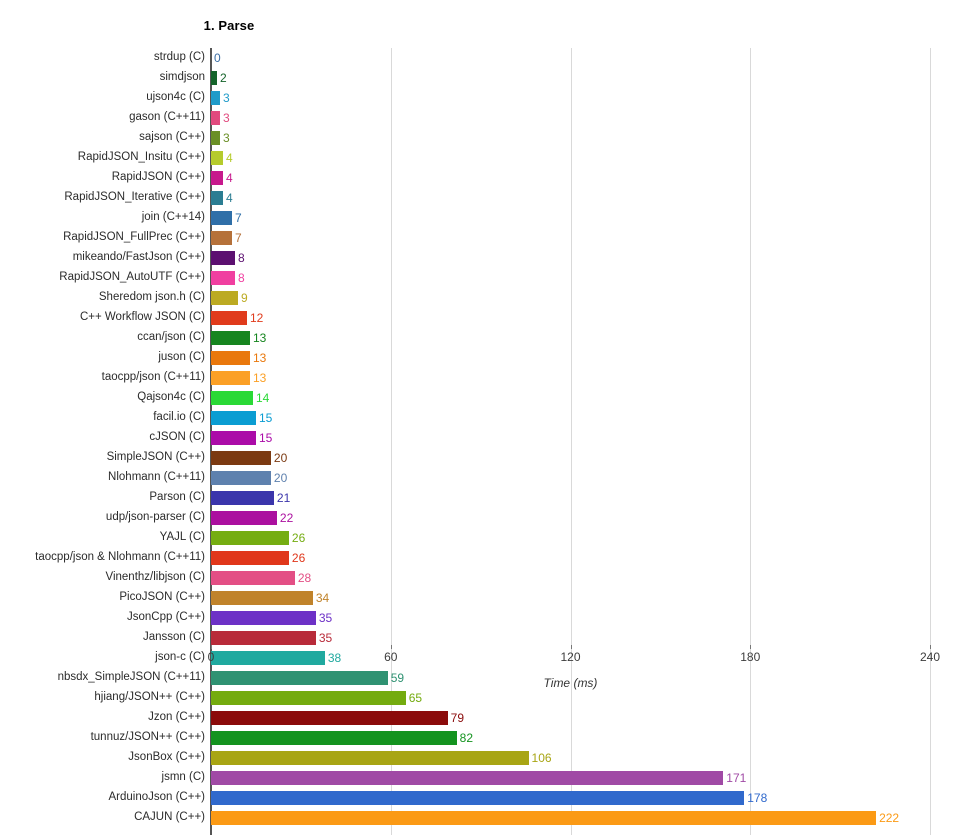 The height and width of the screenshot is (835, 954). Describe the element at coordinates (238, 238) in the screenshot. I see `bar-value-label: 7` at that location.